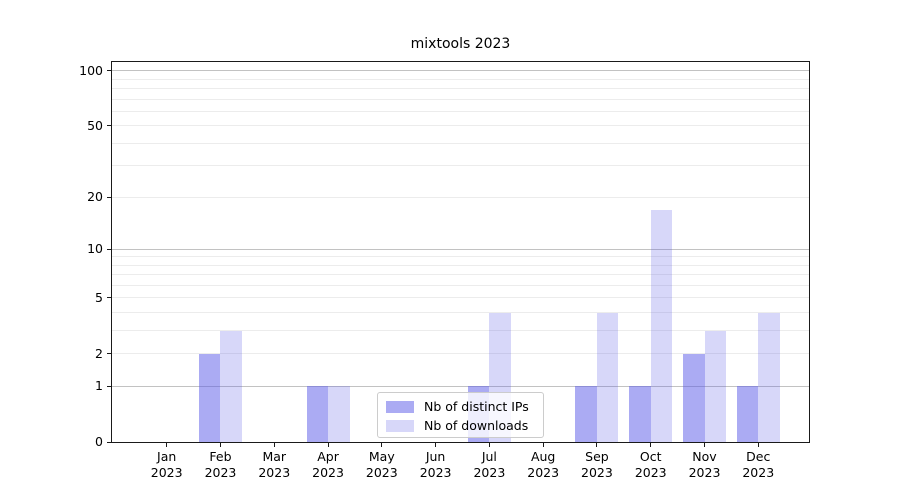  I want to click on x-axis-tick-label: Apr 2023, so click(328, 465).